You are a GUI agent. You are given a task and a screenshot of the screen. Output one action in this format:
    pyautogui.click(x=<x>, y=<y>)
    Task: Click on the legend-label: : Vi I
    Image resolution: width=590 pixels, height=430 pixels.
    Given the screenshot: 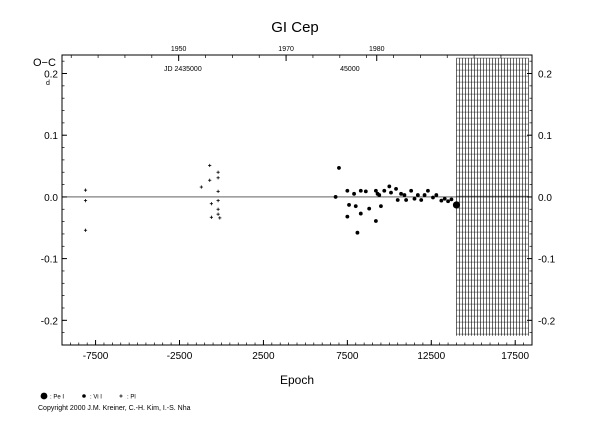 What is the action you would take?
    pyautogui.click(x=96, y=398)
    